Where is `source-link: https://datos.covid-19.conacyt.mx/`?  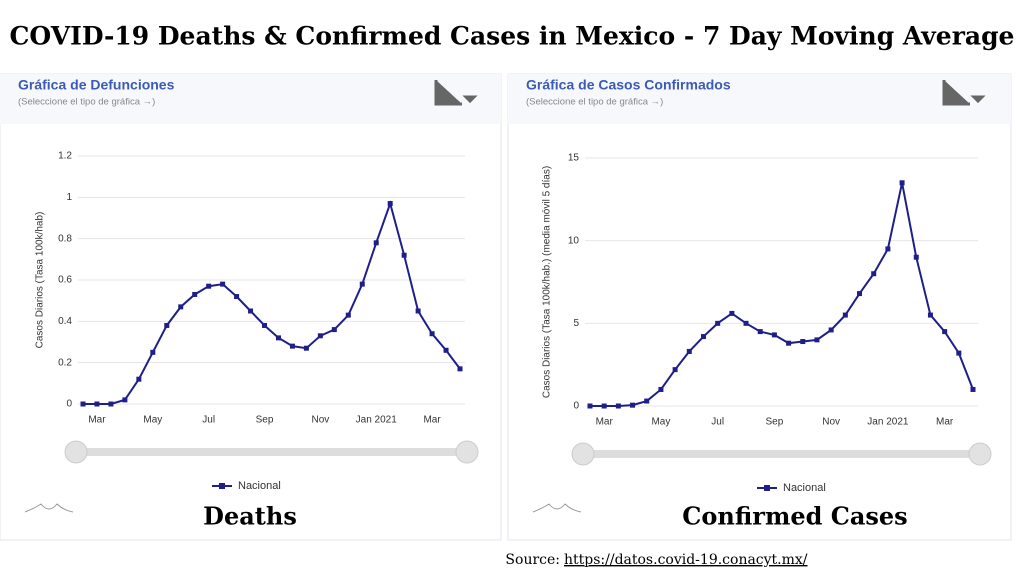
source-link: https://datos.covid-19.conacyt.mx/ is located at coordinates (686, 560).